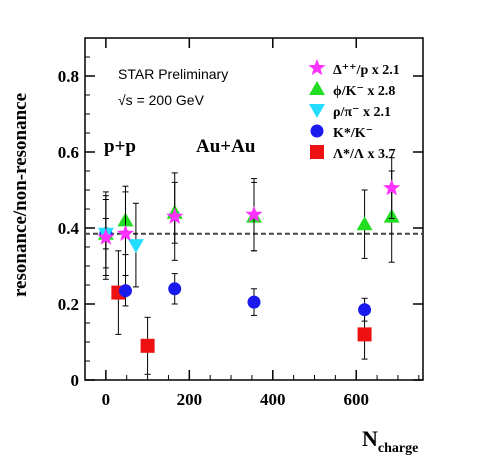 Image resolution: width=488 pixels, height=465 pixels. Describe the element at coordinates (356, 399) in the screenshot. I see `x-tick-label: 600` at that location.